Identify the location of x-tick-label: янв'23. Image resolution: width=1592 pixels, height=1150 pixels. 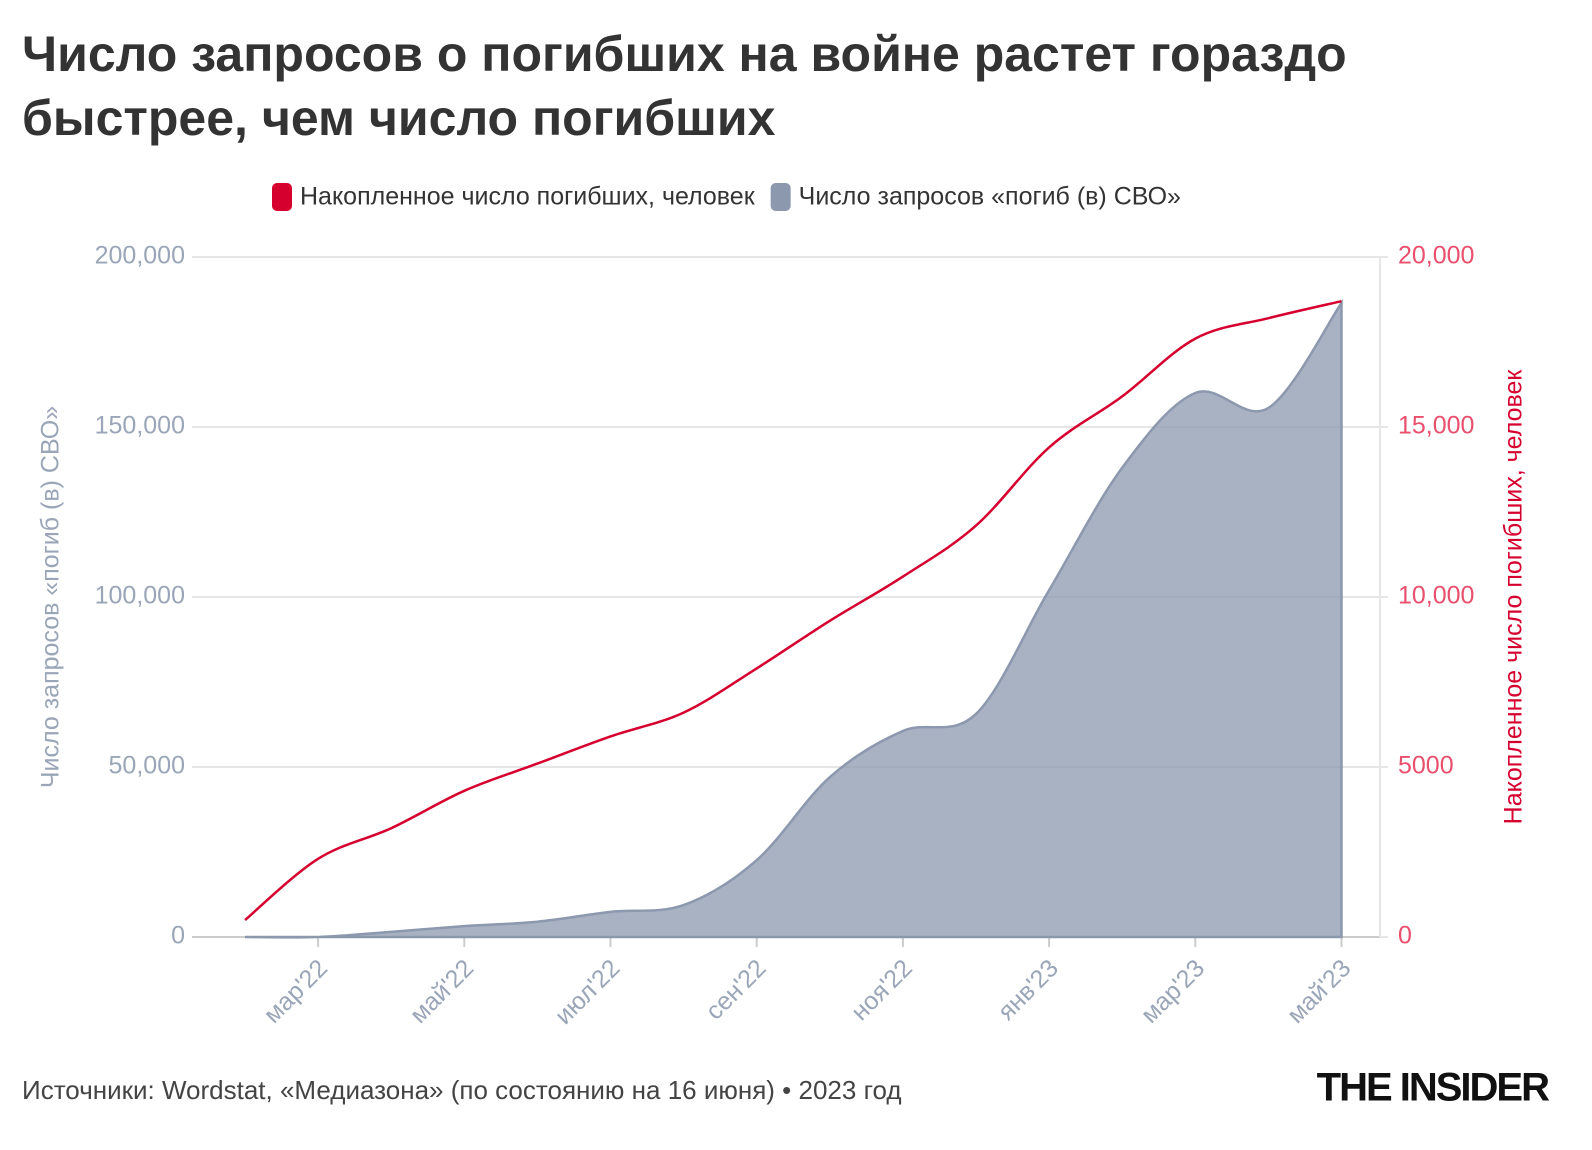
(1028, 990).